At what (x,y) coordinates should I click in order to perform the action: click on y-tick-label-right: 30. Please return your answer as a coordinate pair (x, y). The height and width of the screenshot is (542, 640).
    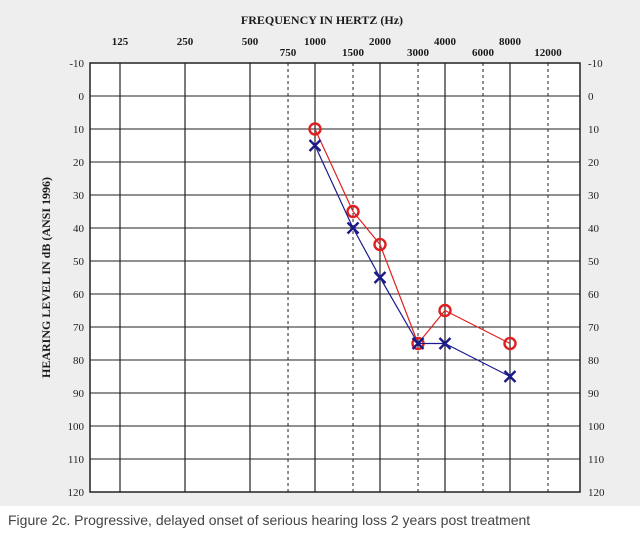
    Looking at the image, I should click on (594, 196).